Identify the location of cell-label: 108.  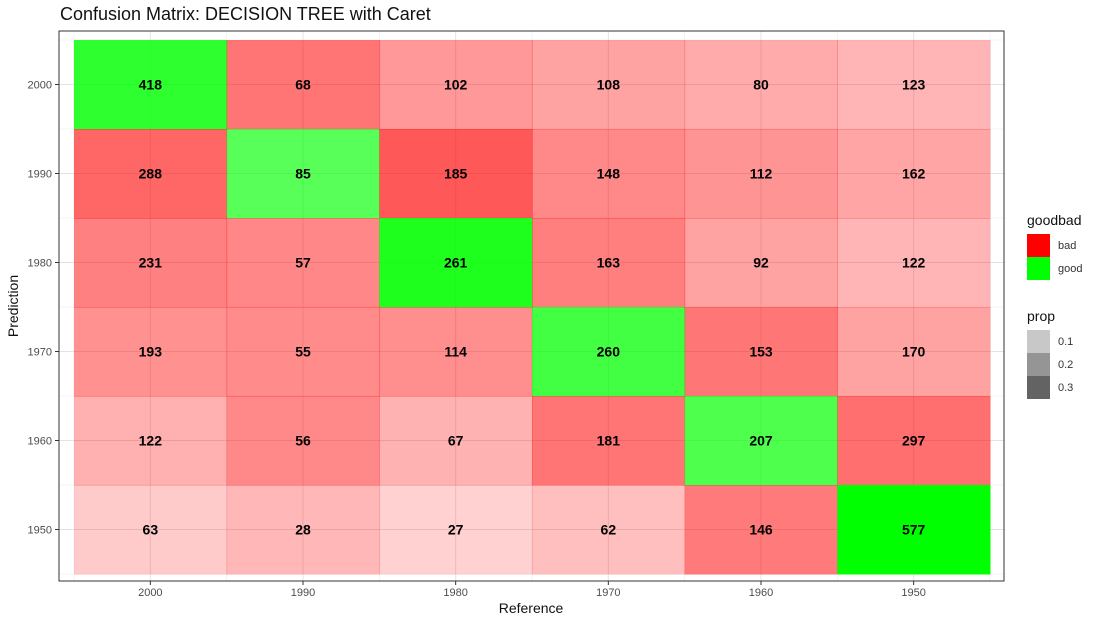
(609, 85).